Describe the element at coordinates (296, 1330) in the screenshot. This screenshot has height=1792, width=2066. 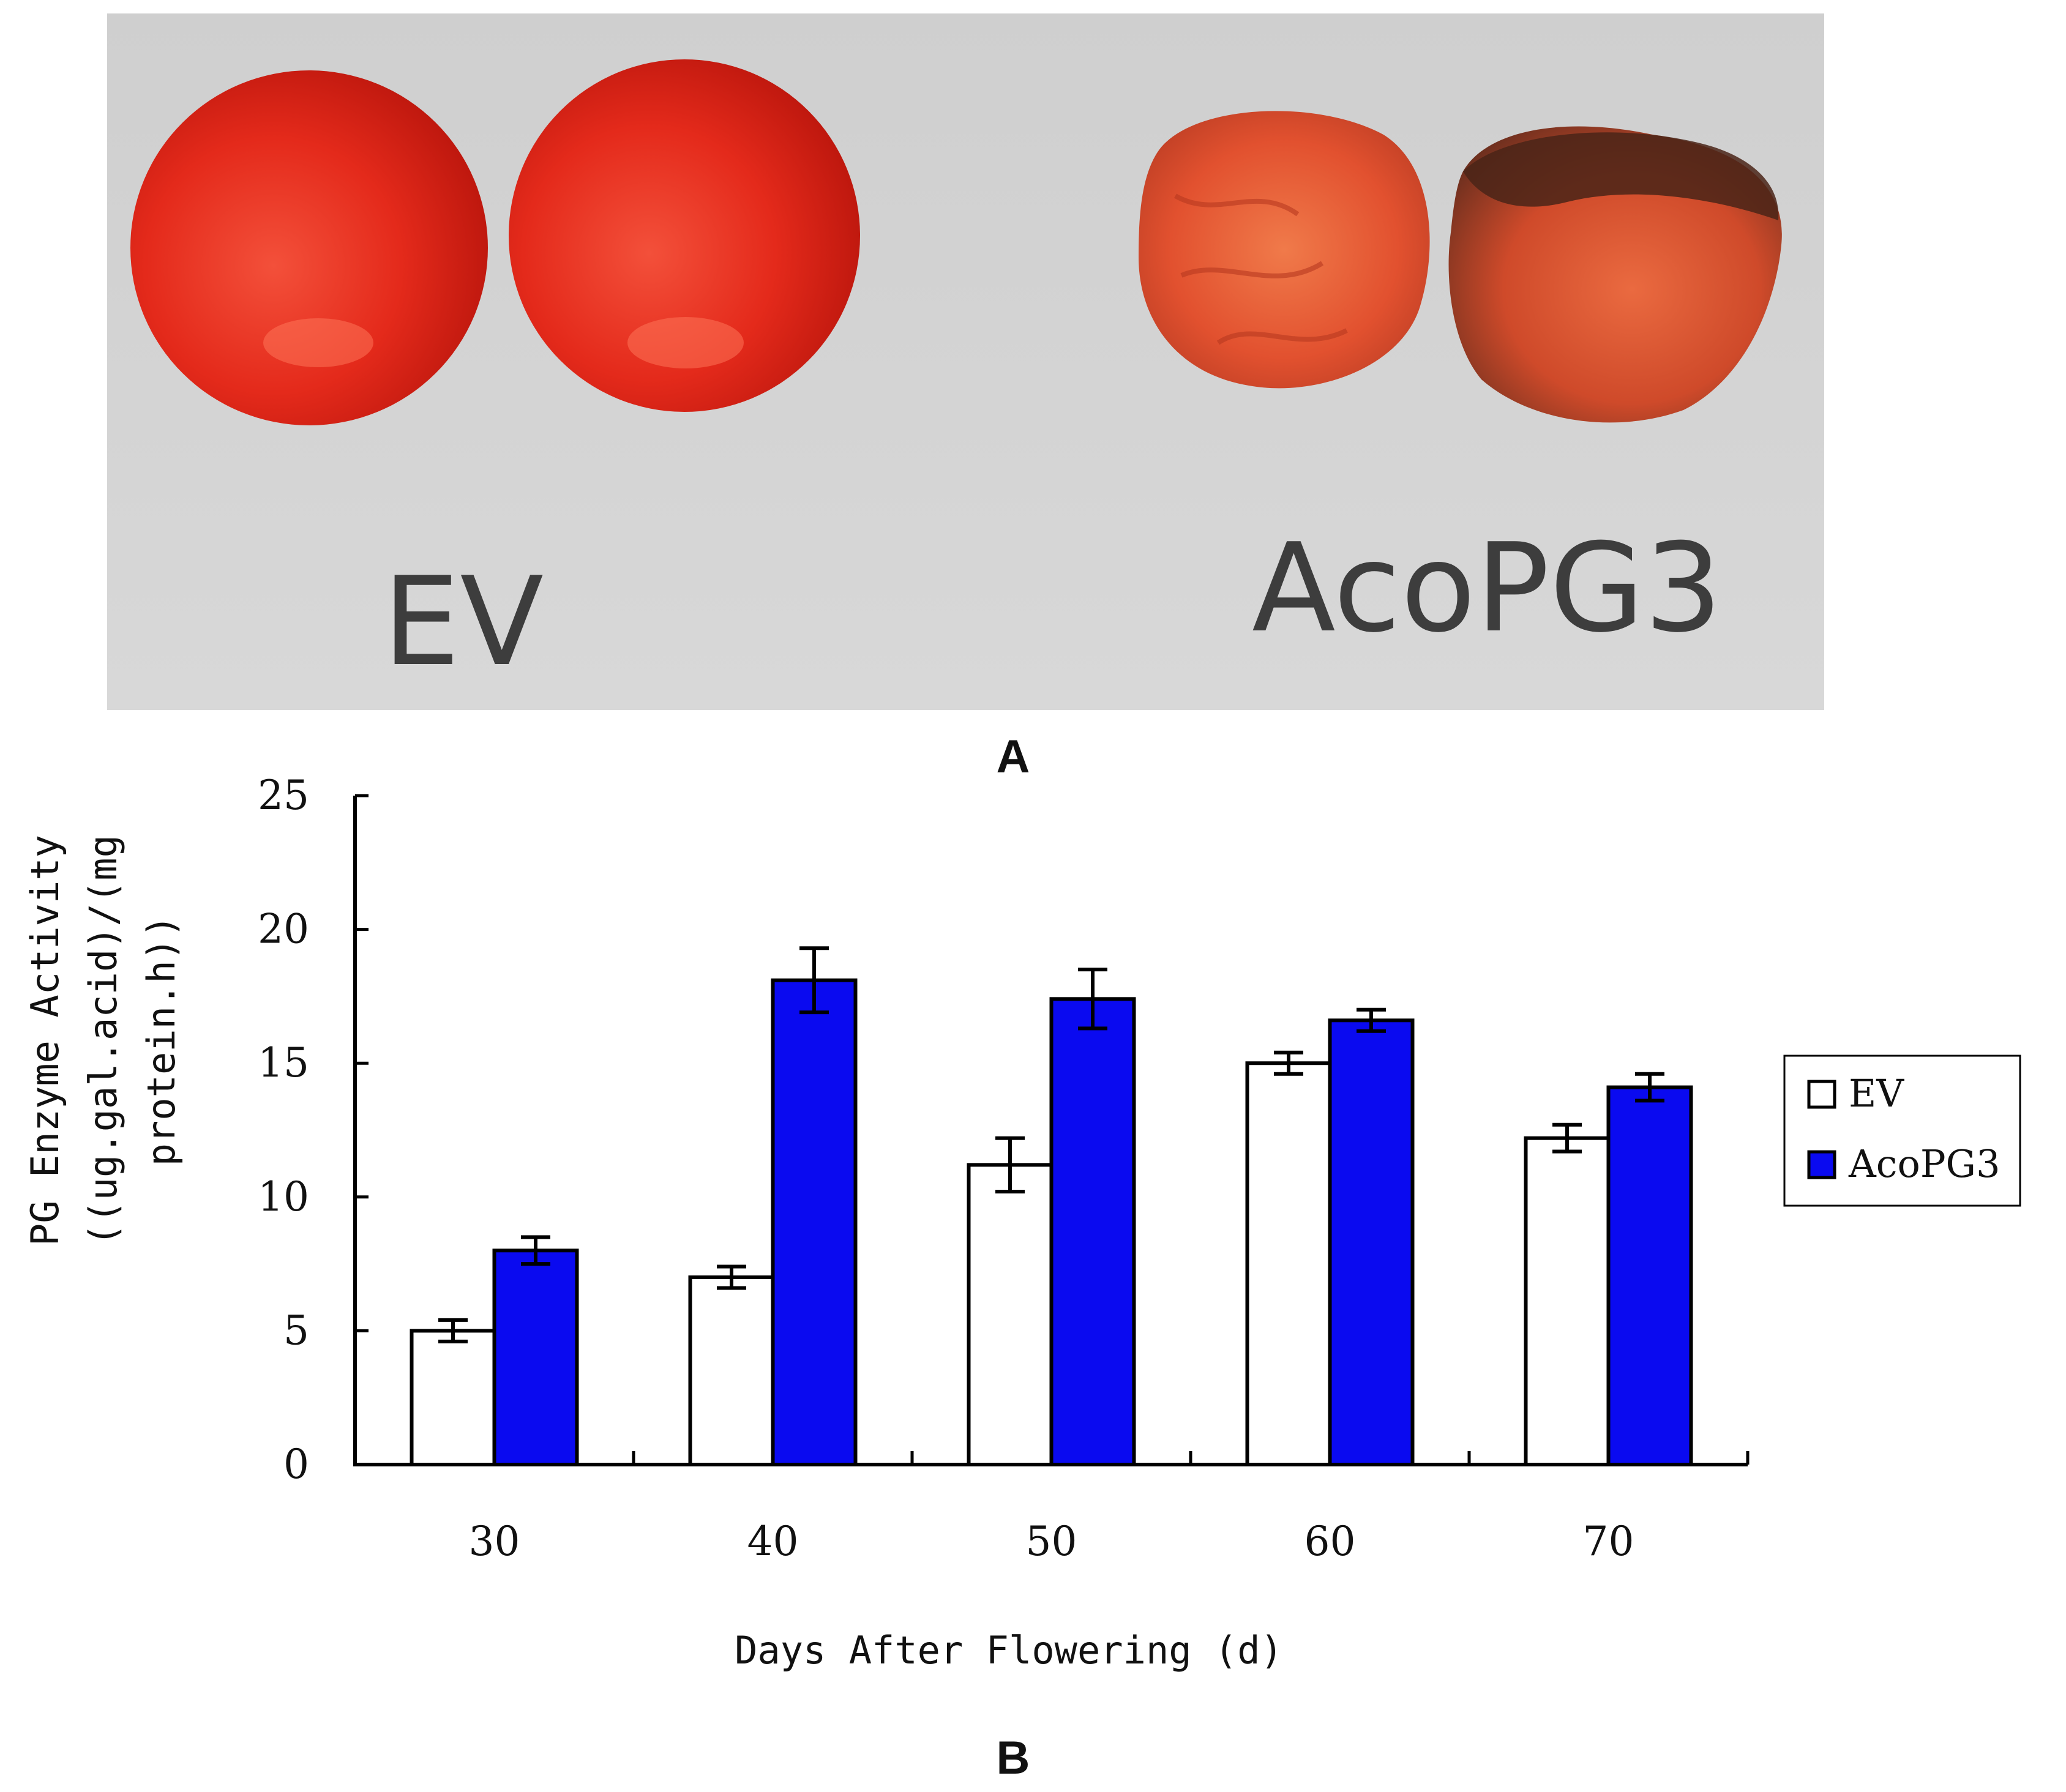
I see `y-tick-label-5: 5` at that location.